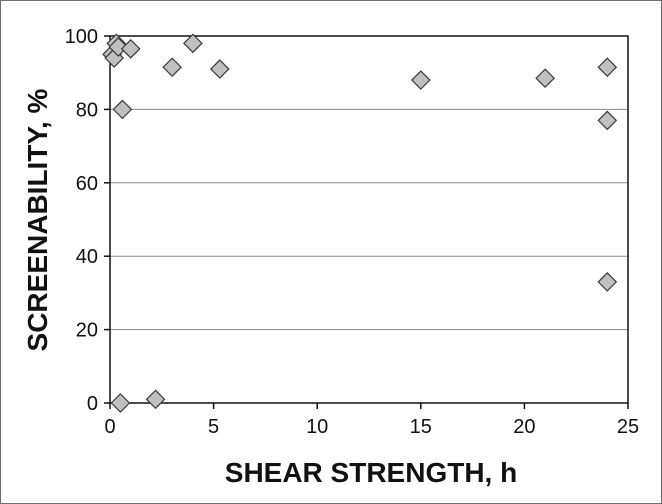 The height and width of the screenshot is (504, 662). I want to click on x-tick-label-25: 25, so click(628, 427).